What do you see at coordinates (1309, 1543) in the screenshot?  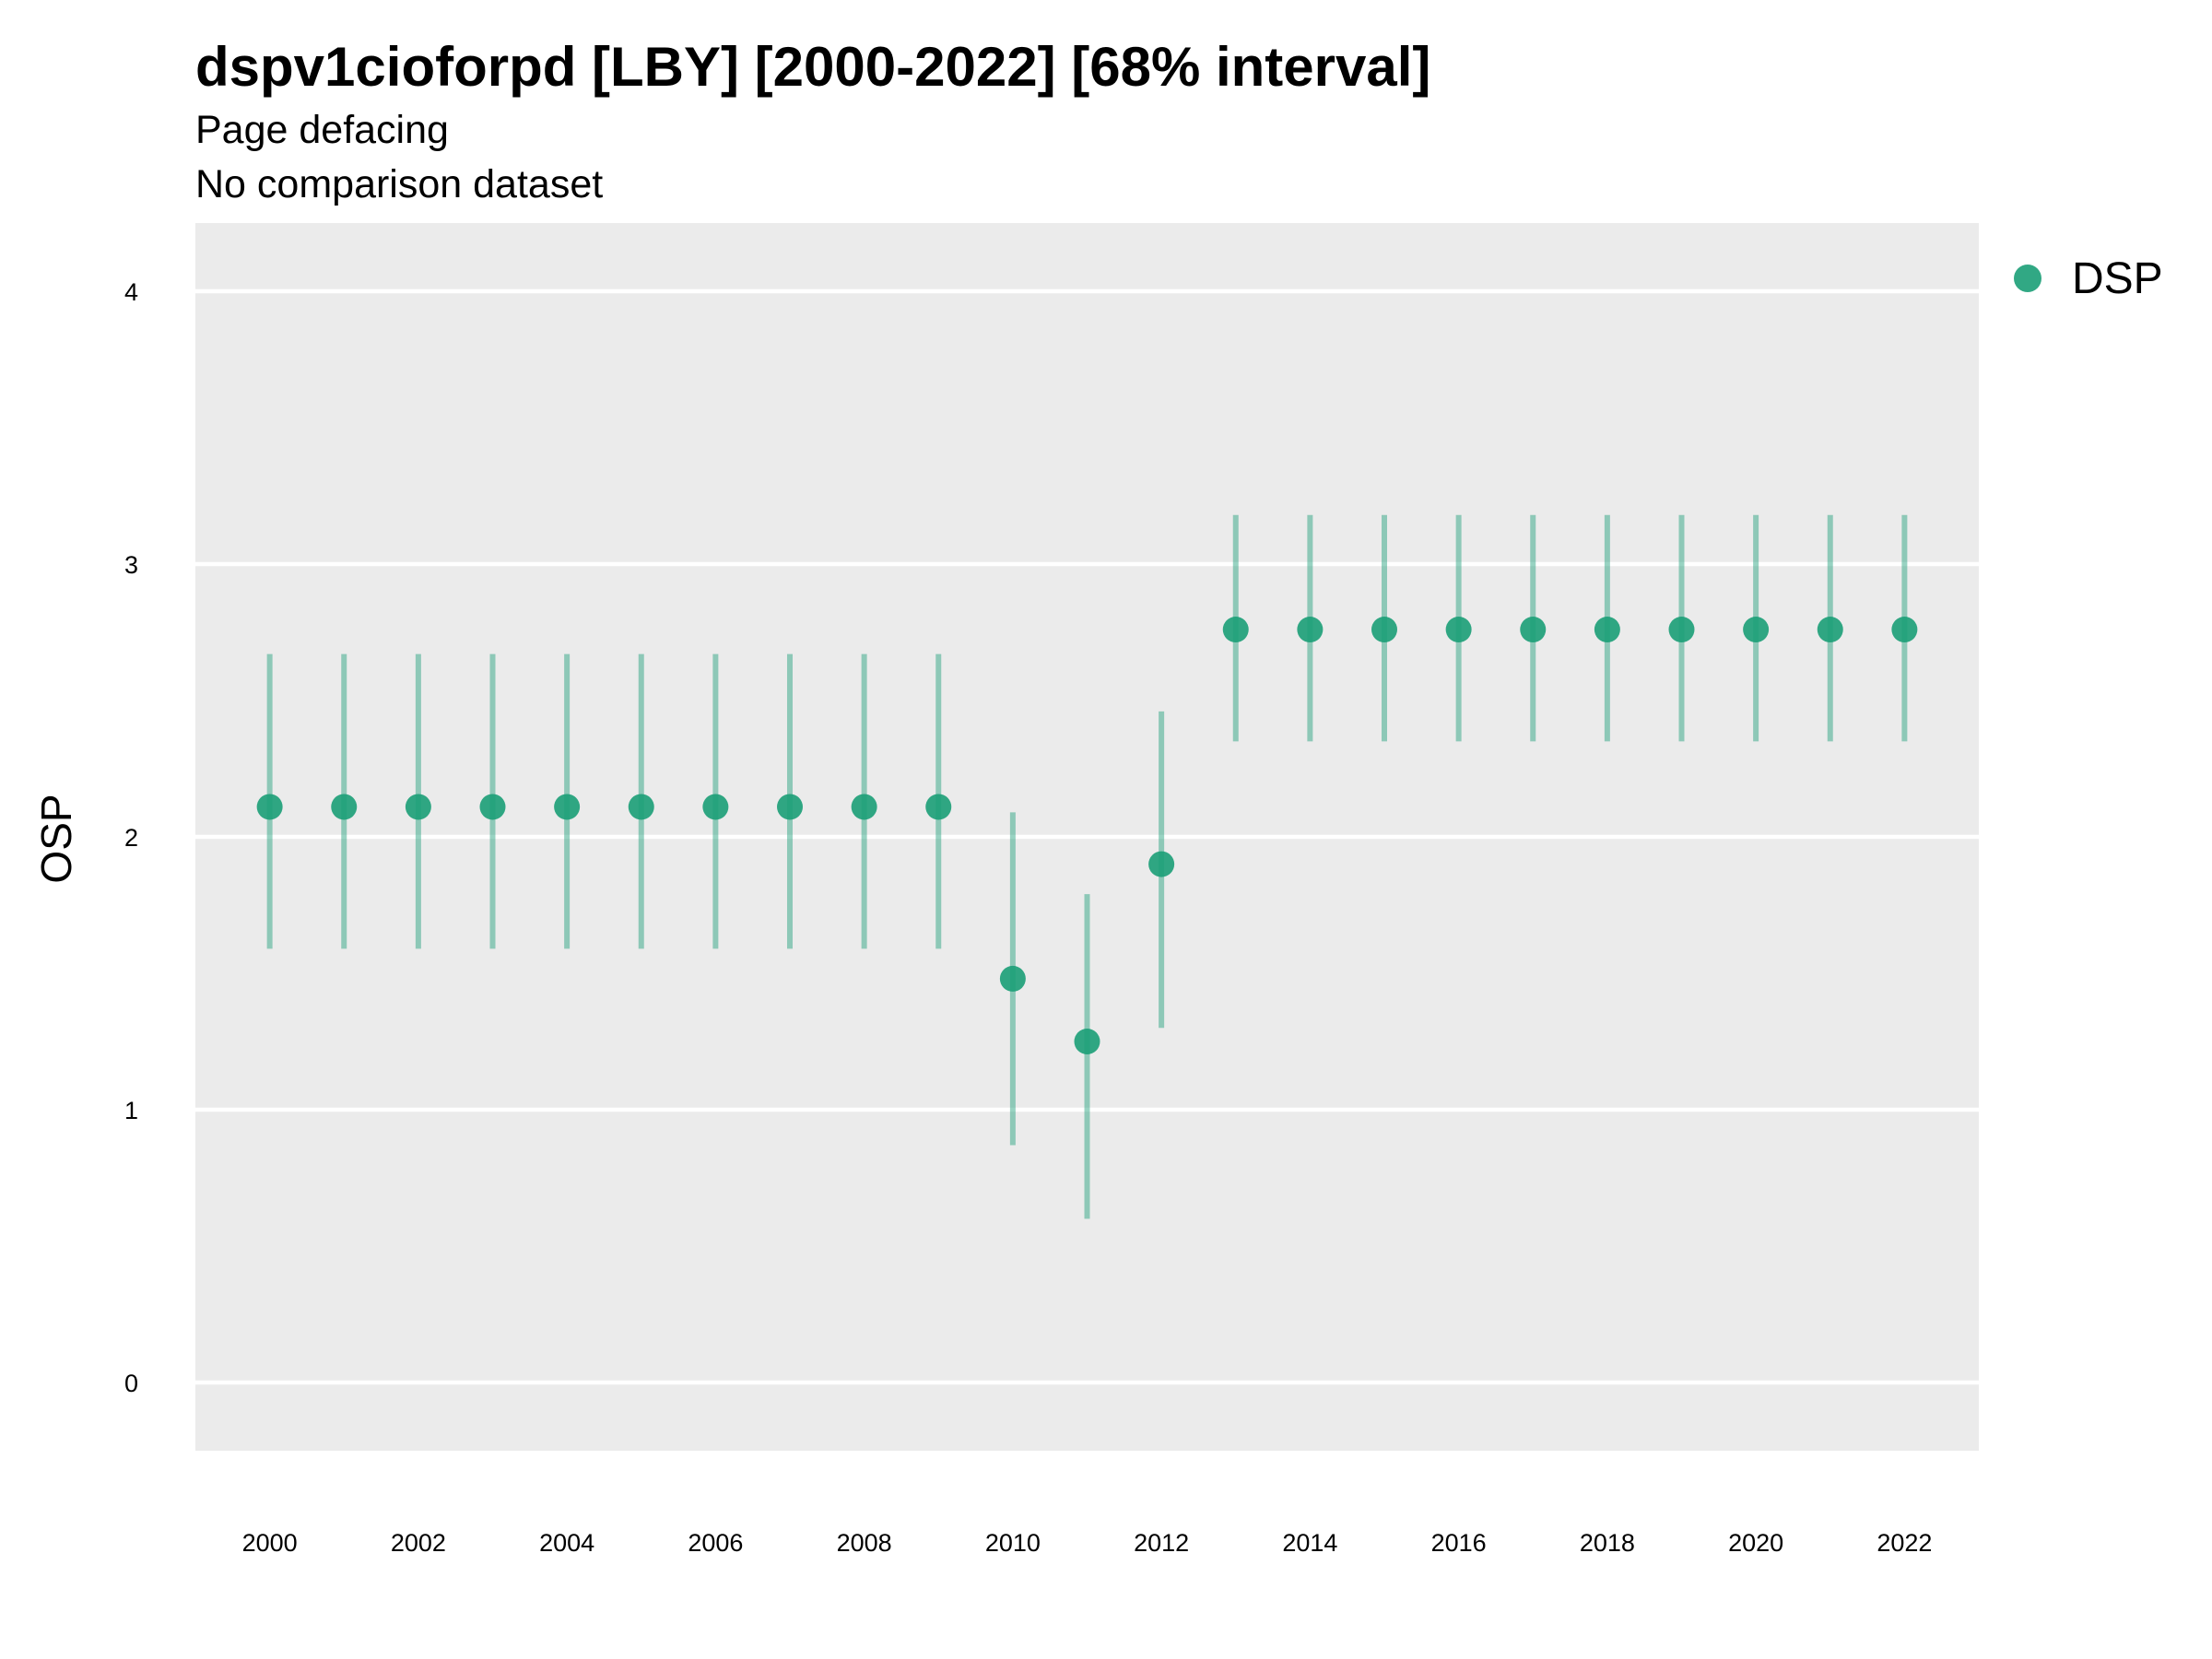 I see `x-tick-label: 2014` at bounding box center [1309, 1543].